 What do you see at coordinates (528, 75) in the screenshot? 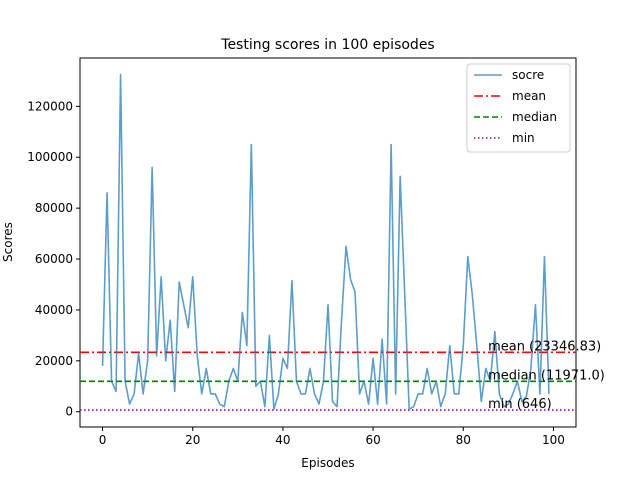
I see `legend-label-socre: socre` at bounding box center [528, 75].